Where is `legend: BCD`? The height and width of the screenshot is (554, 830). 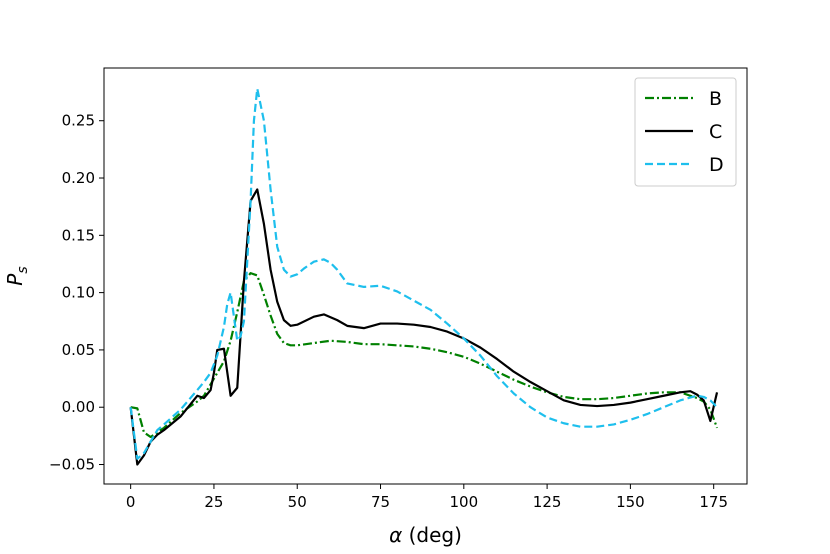
legend: BCD is located at coordinates (685, 132).